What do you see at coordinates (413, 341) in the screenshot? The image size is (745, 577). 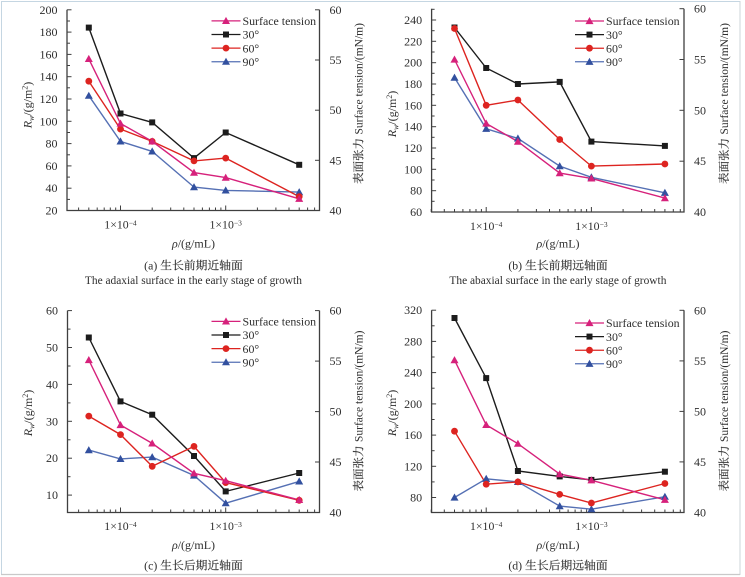 I see `svg-text: 280` at bounding box center [413, 341].